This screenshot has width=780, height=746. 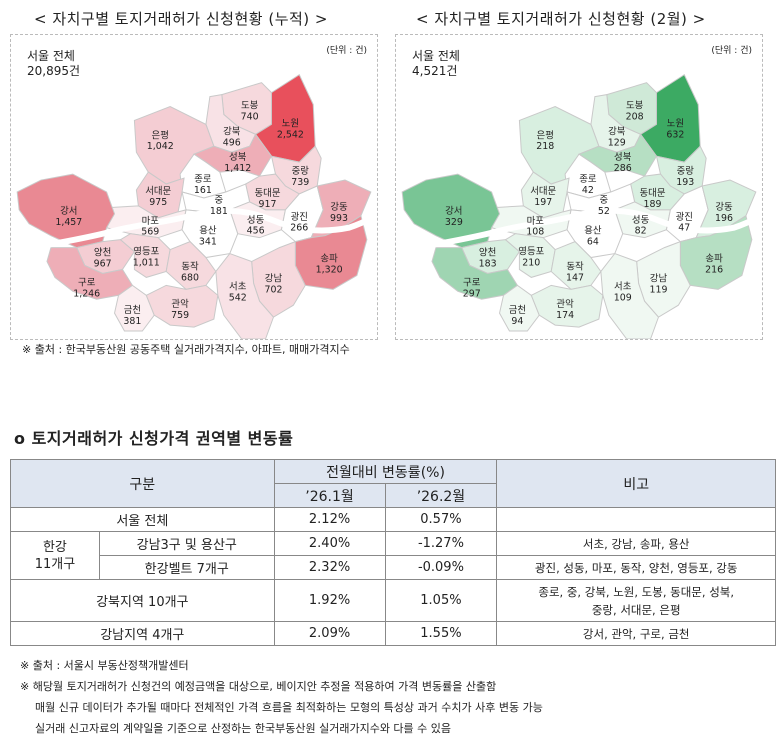 What do you see at coordinates (675, 134) in the screenshot?
I see `right-label-nowon-value: 632` at bounding box center [675, 134].